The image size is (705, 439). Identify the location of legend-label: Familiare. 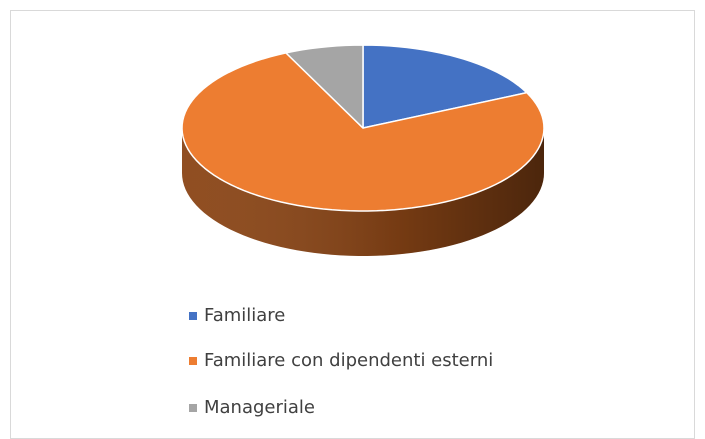
(244, 315).